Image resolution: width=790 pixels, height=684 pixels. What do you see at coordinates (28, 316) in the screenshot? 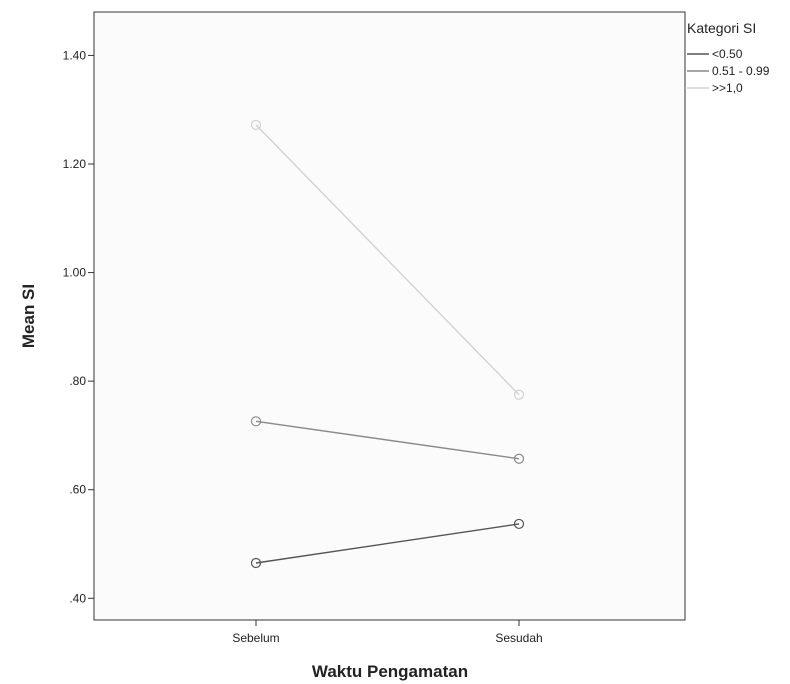
I see `y-axis-title: Mean SI` at bounding box center [28, 316].